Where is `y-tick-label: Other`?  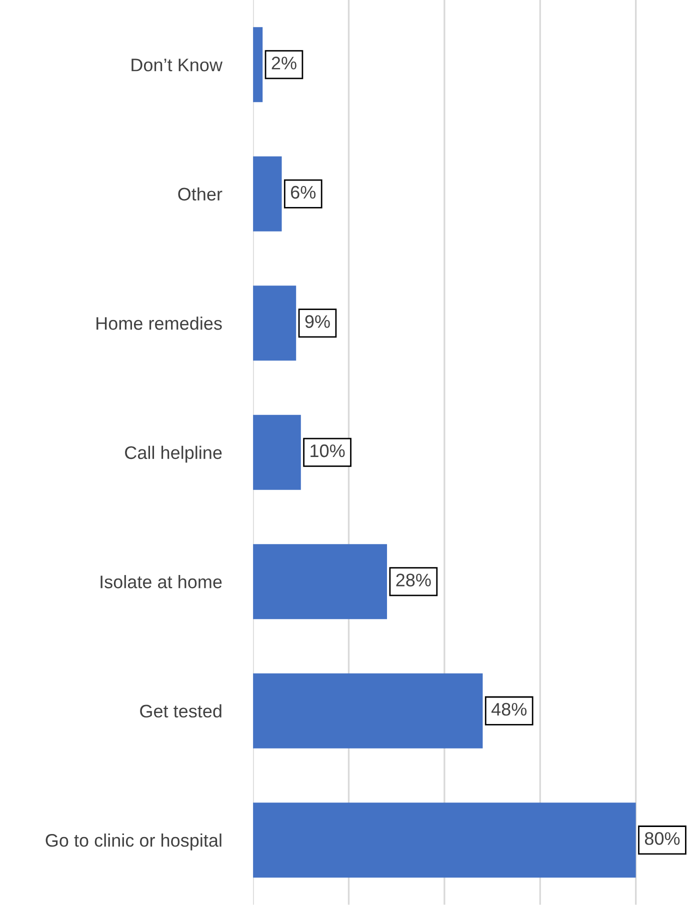
y-tick-label: Other is located at coordinates (200, 194).